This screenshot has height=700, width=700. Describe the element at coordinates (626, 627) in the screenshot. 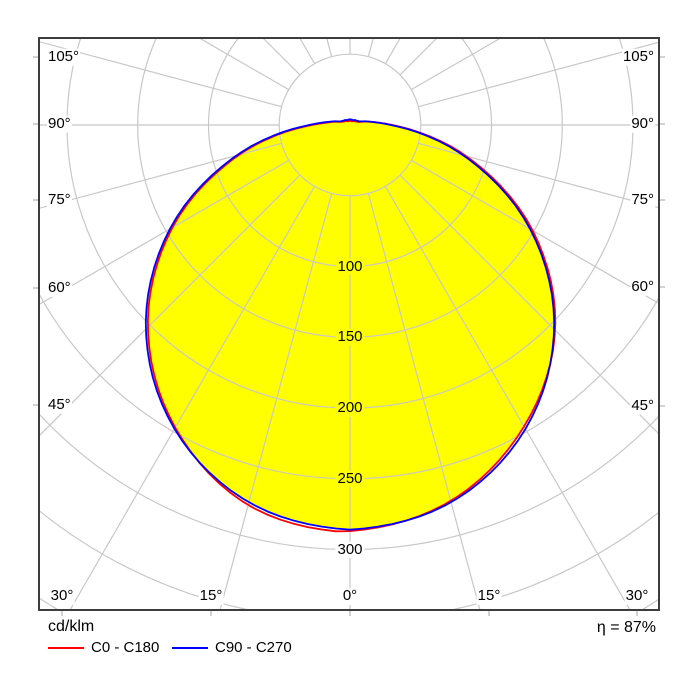

I see `efficiency-label: η = 87%` at that location.